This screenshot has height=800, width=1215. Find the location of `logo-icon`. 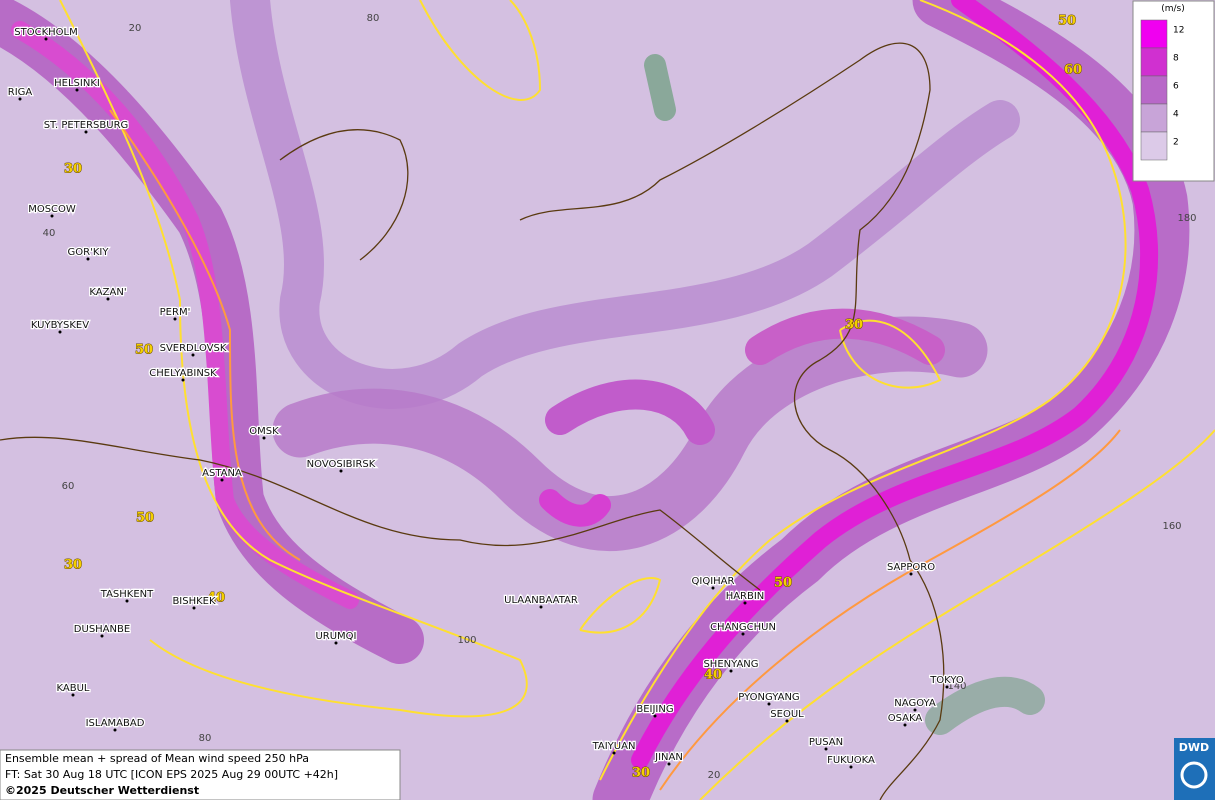

logo-icon is located at coordinates (1194, 775).